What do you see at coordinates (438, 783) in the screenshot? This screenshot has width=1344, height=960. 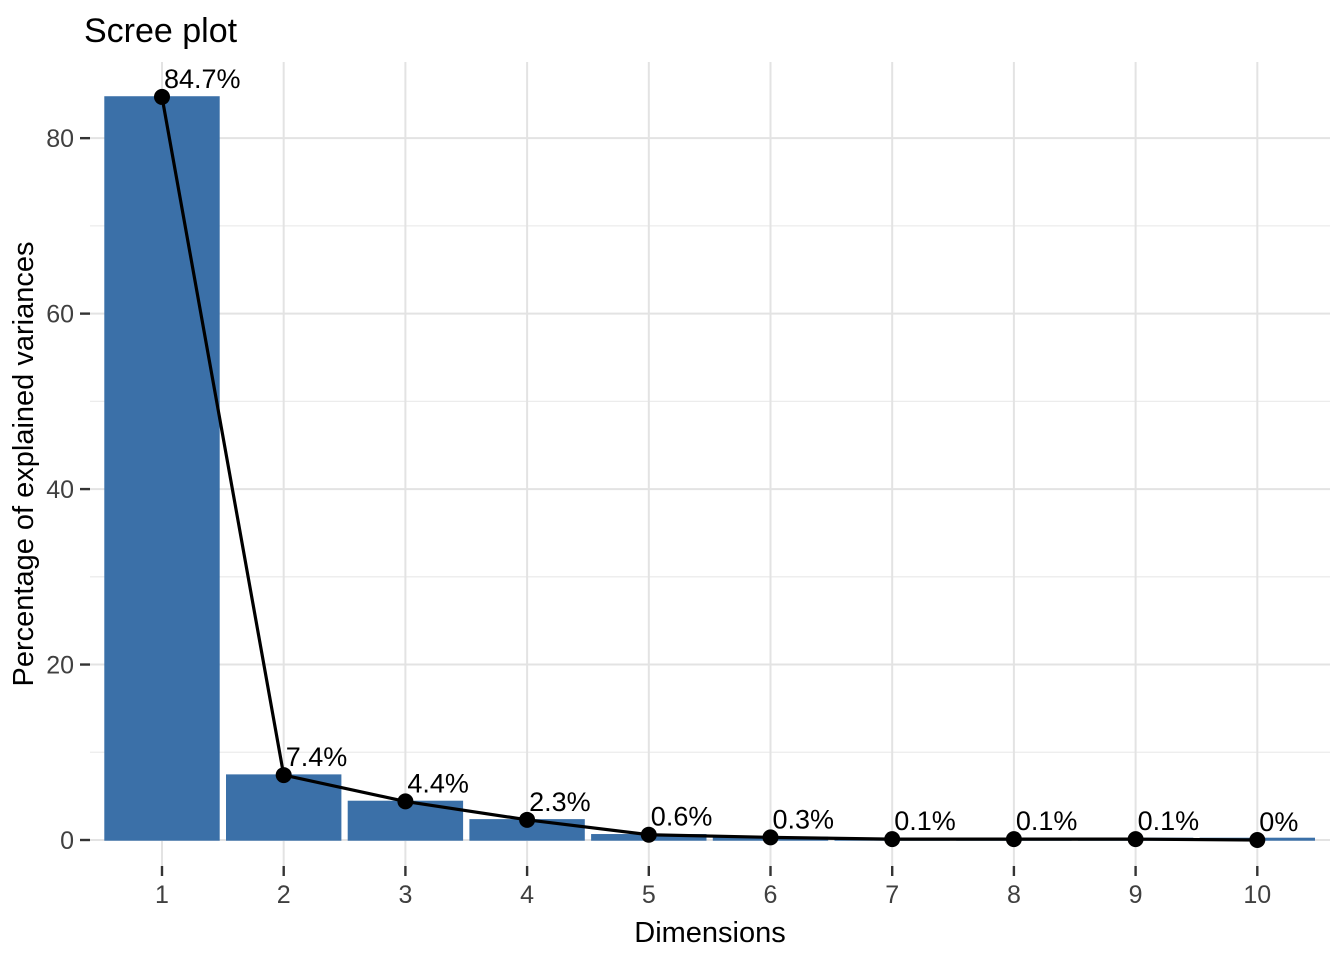 I see `value-label-dim-3: 4.4%` at bounding box center [438, 783].